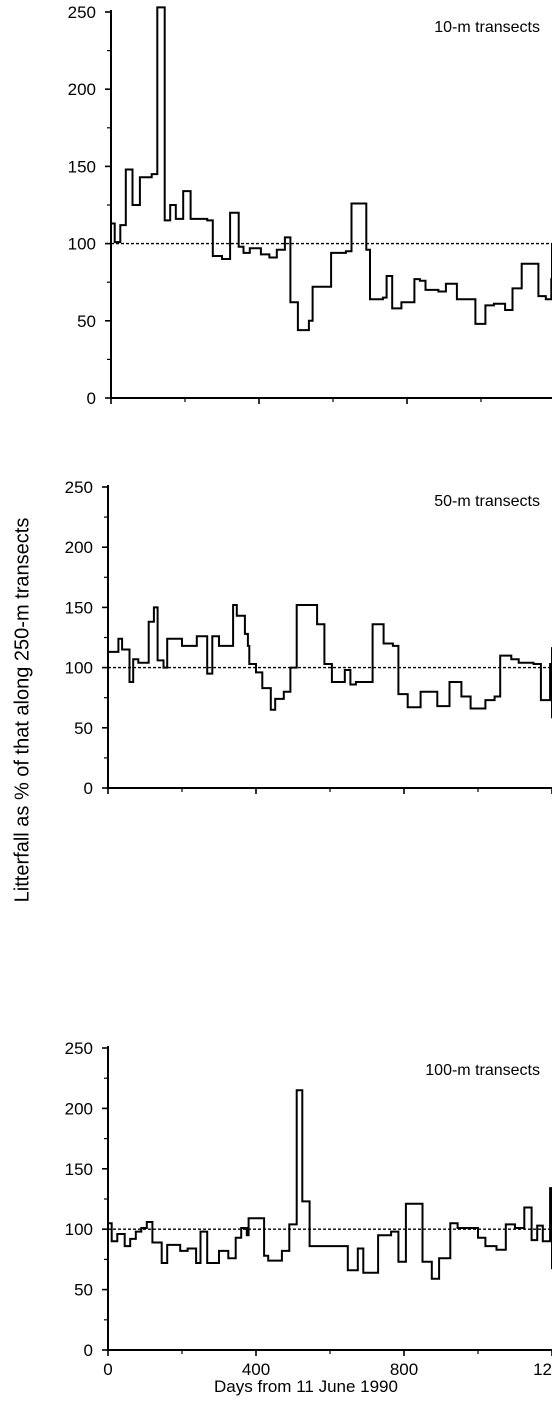  Describe the element at coordinates (256, 1369) in the screenshot. I see `x-tick-label: 400` at that location.